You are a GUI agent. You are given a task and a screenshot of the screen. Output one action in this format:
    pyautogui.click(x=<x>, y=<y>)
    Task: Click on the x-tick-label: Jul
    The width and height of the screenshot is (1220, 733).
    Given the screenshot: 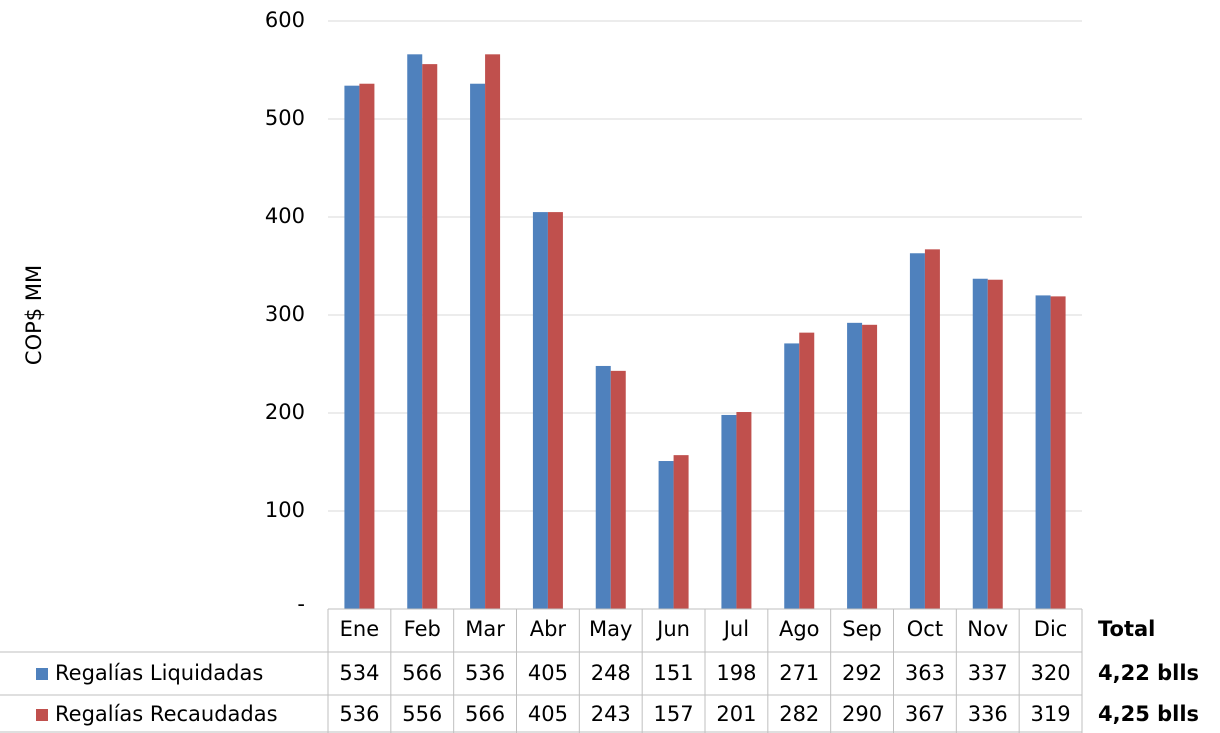 What is the action you would take?
    pyautogui.click(x=735, y=629)
    